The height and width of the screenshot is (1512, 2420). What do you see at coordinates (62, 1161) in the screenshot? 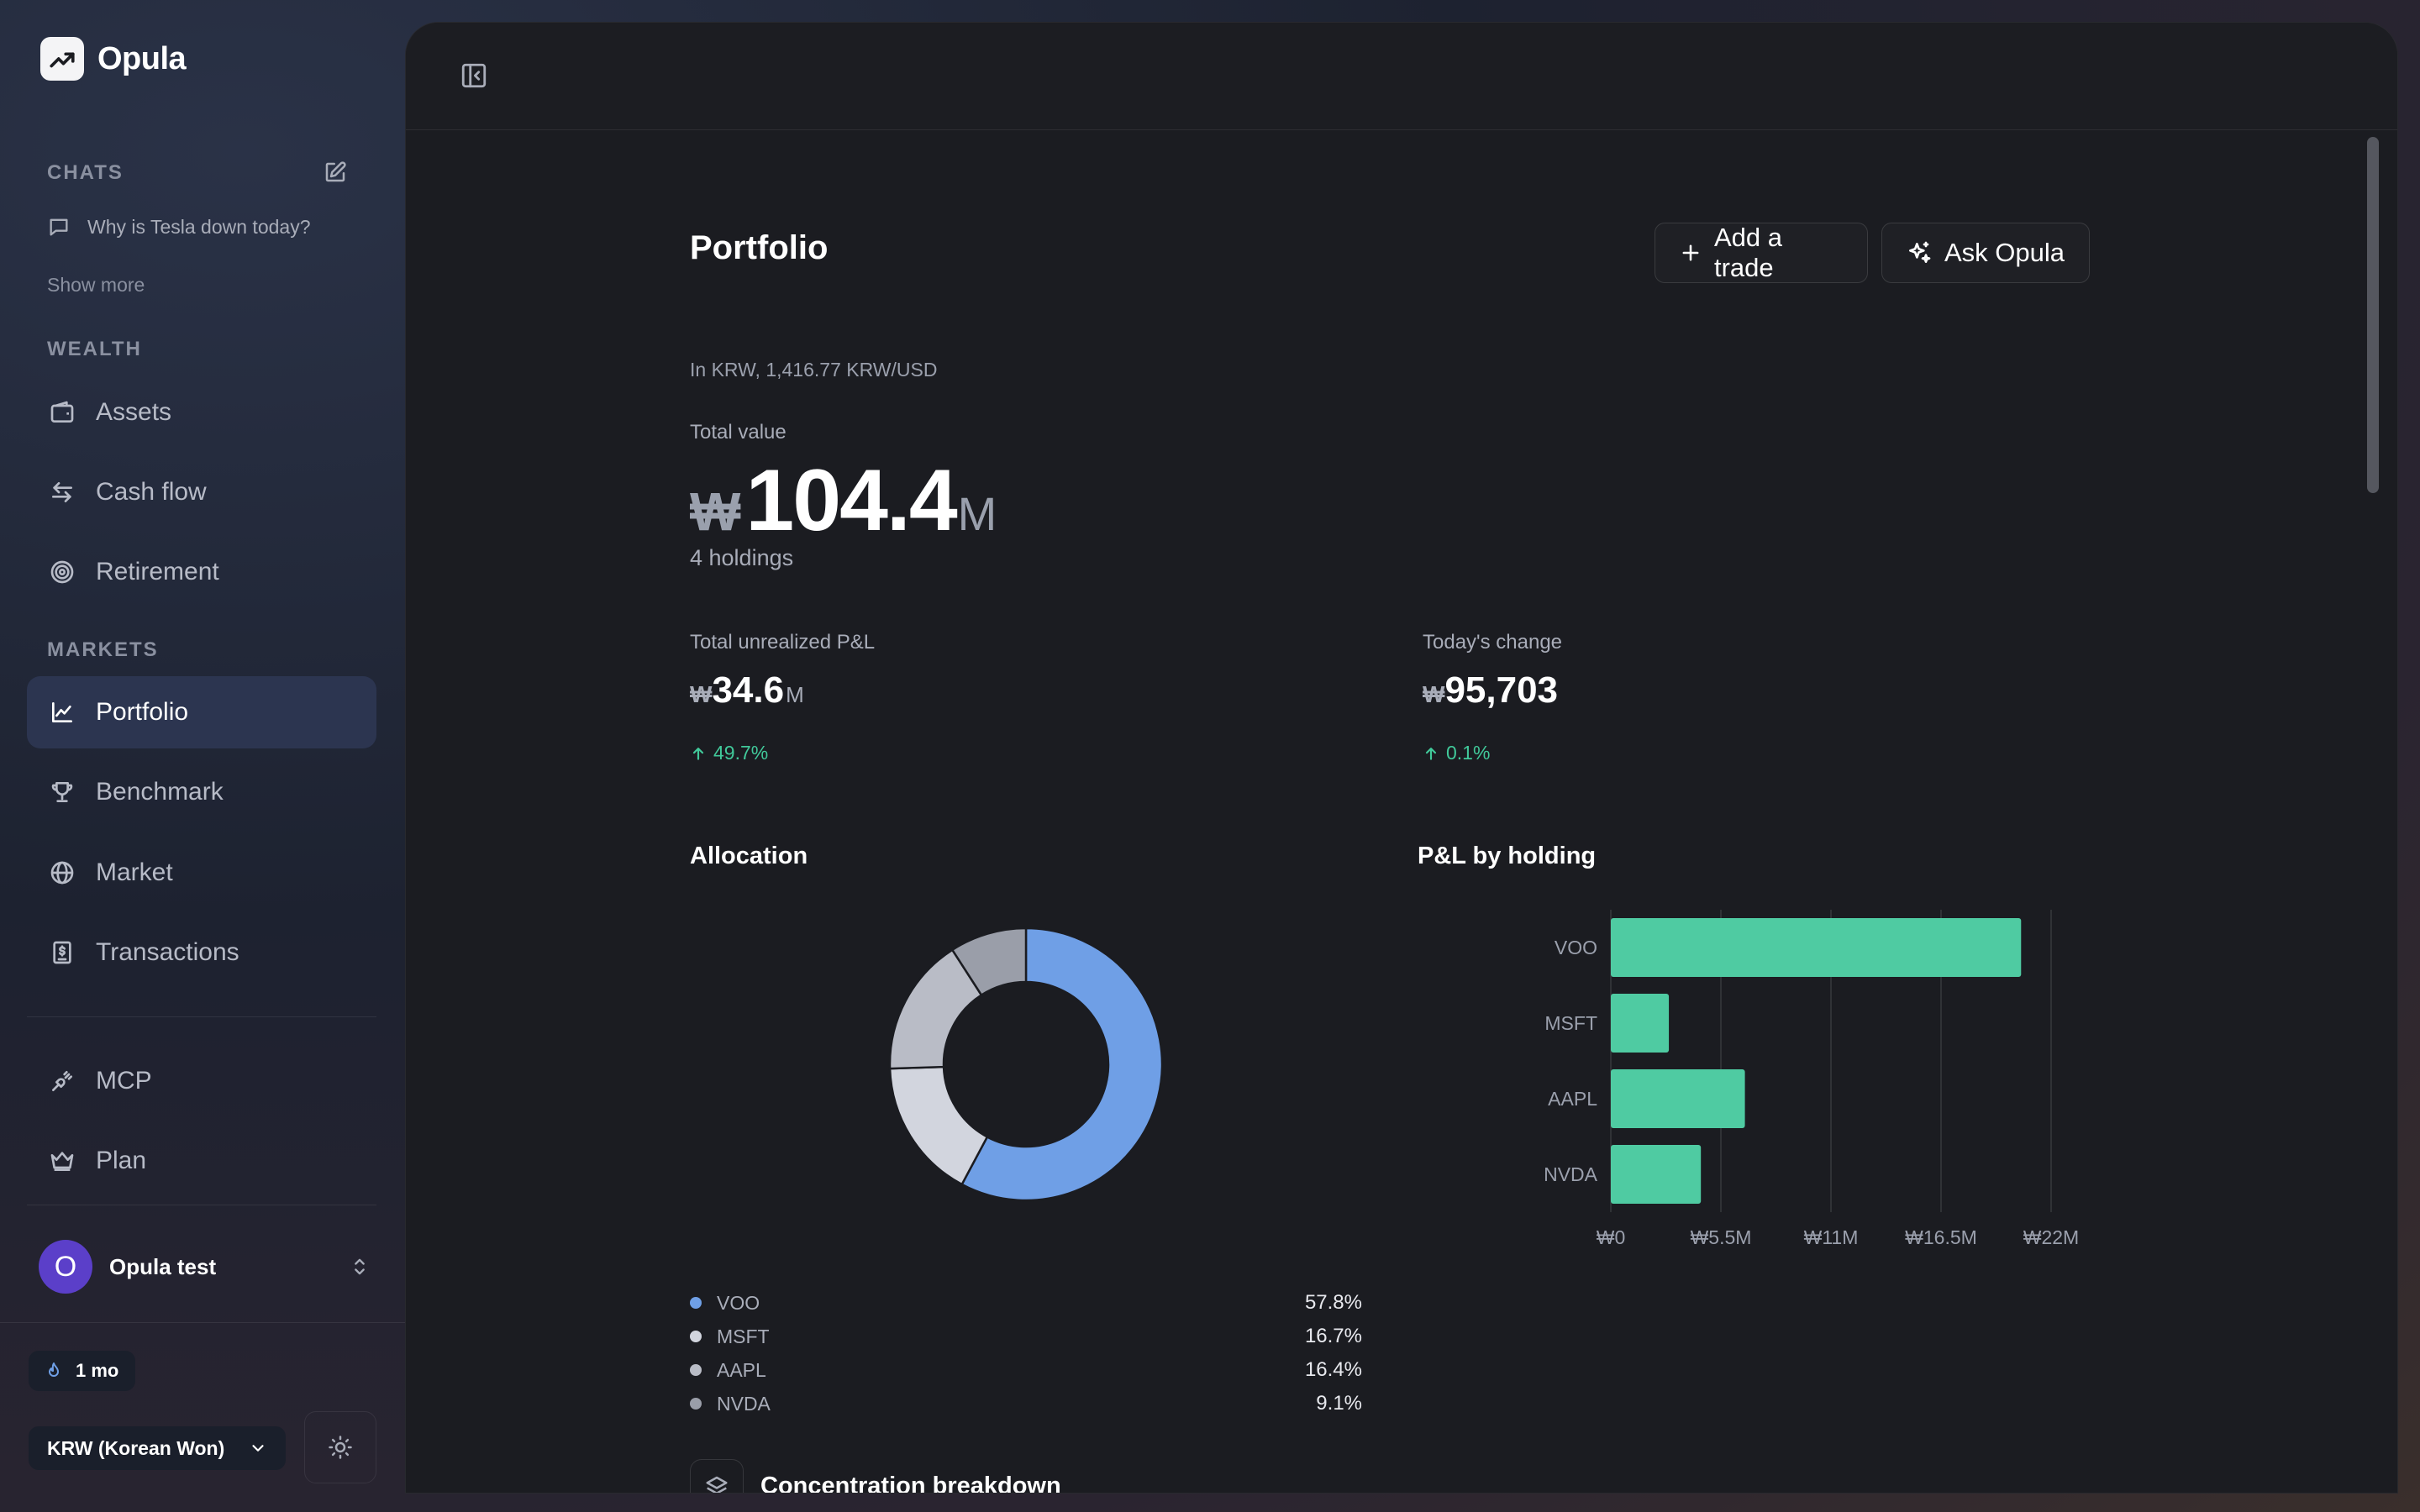
I see `crown-icon` at bounding box center [62, 1161].